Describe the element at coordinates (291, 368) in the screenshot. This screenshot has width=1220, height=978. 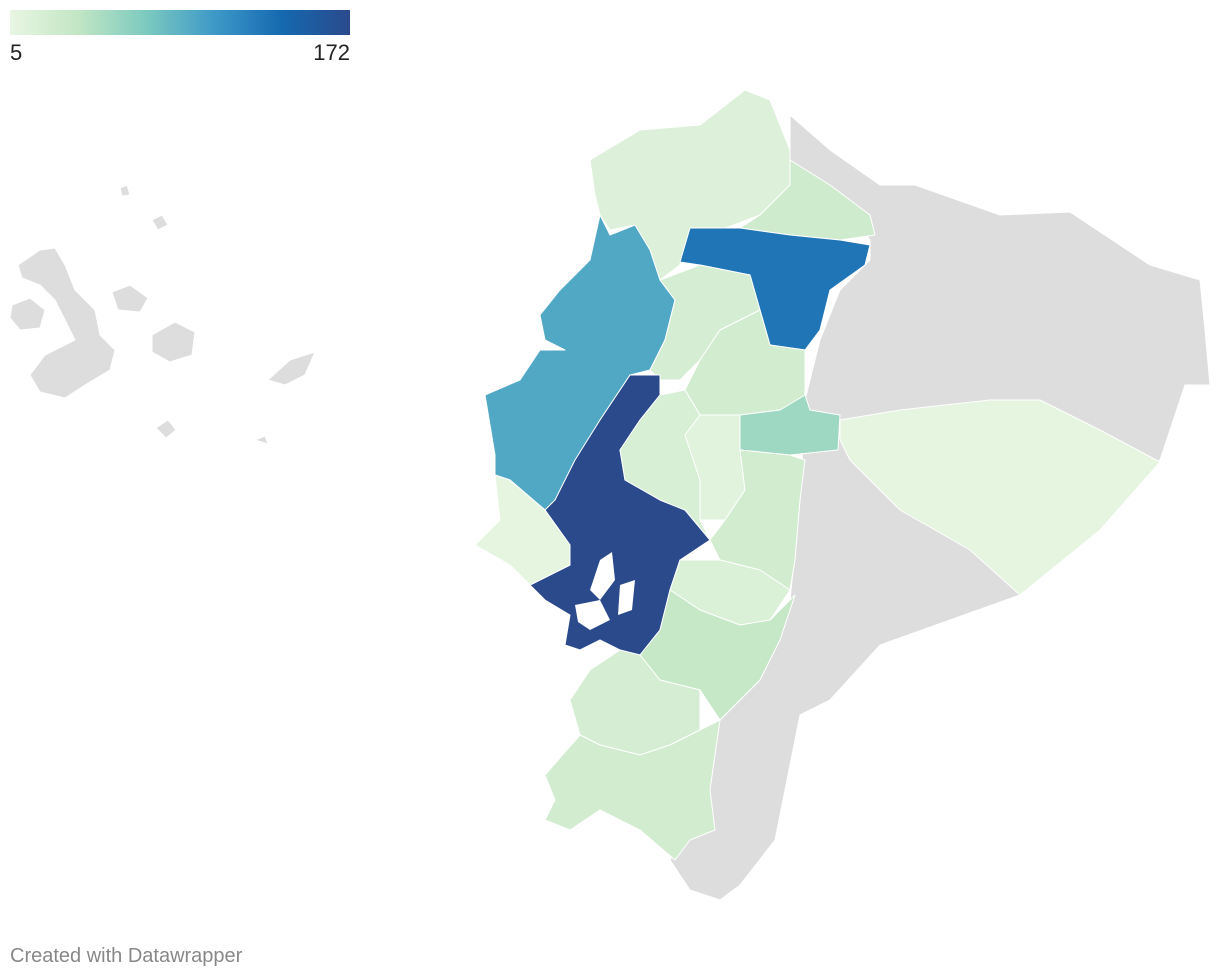
I see `galapagos-san-cristobal` at that location.